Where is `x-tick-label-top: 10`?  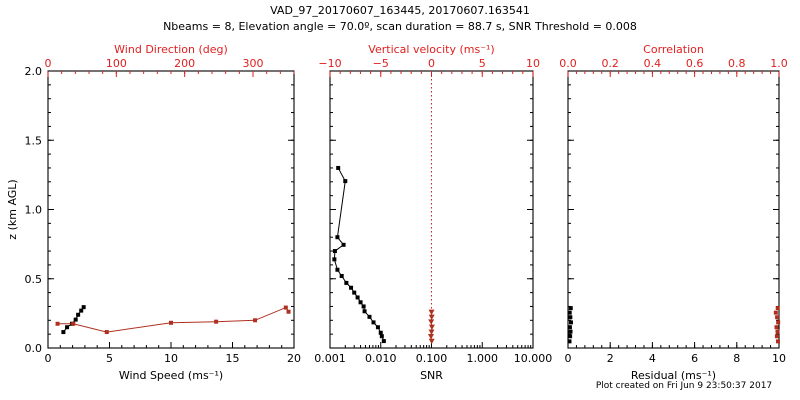
x-tick-label-top: 10 is located at coordinates (533, 63).